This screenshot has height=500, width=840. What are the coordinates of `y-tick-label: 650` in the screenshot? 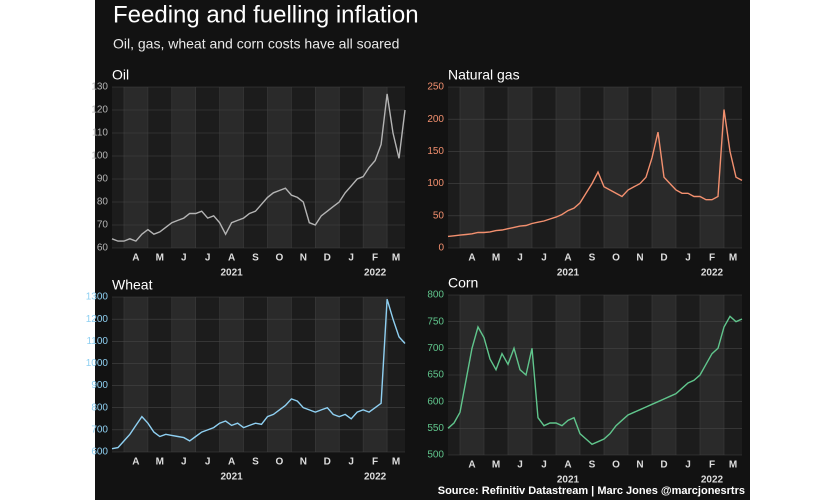 It's located at (435, 375).